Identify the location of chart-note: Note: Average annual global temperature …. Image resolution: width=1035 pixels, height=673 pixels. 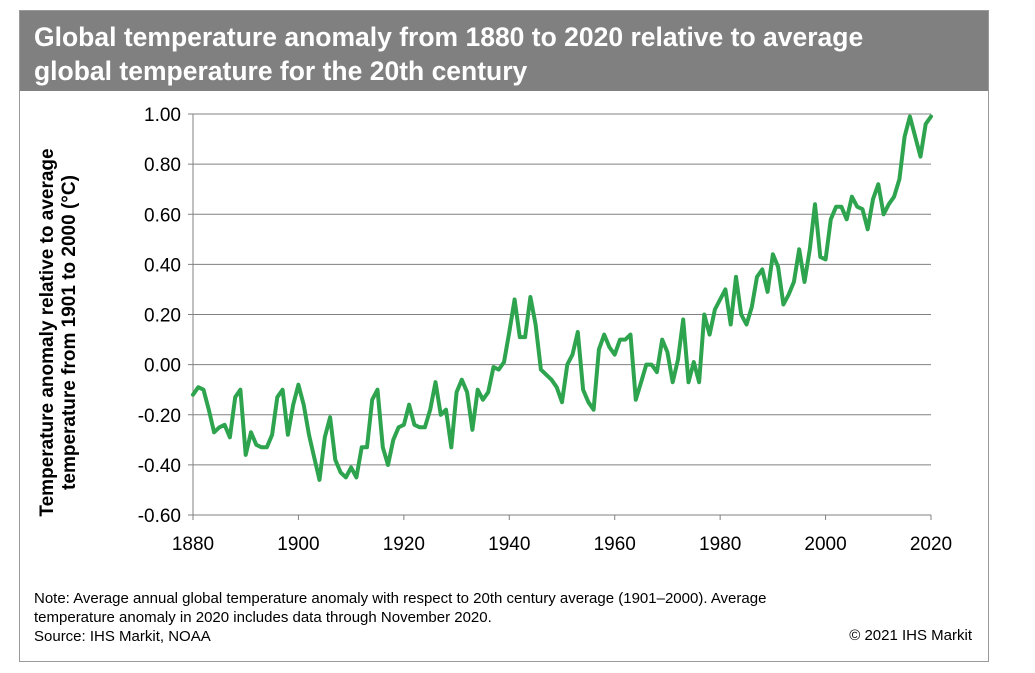
(484, 617).